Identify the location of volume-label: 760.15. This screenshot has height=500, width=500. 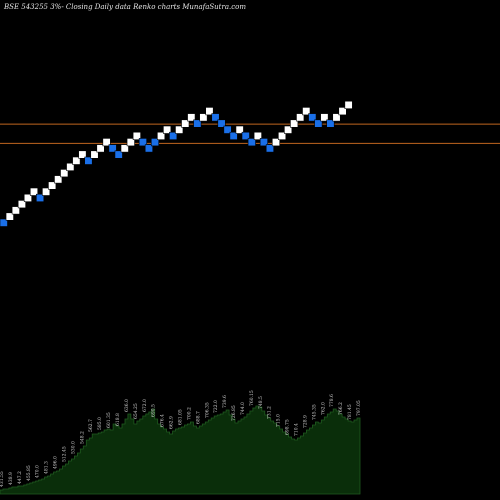
(252, 398).